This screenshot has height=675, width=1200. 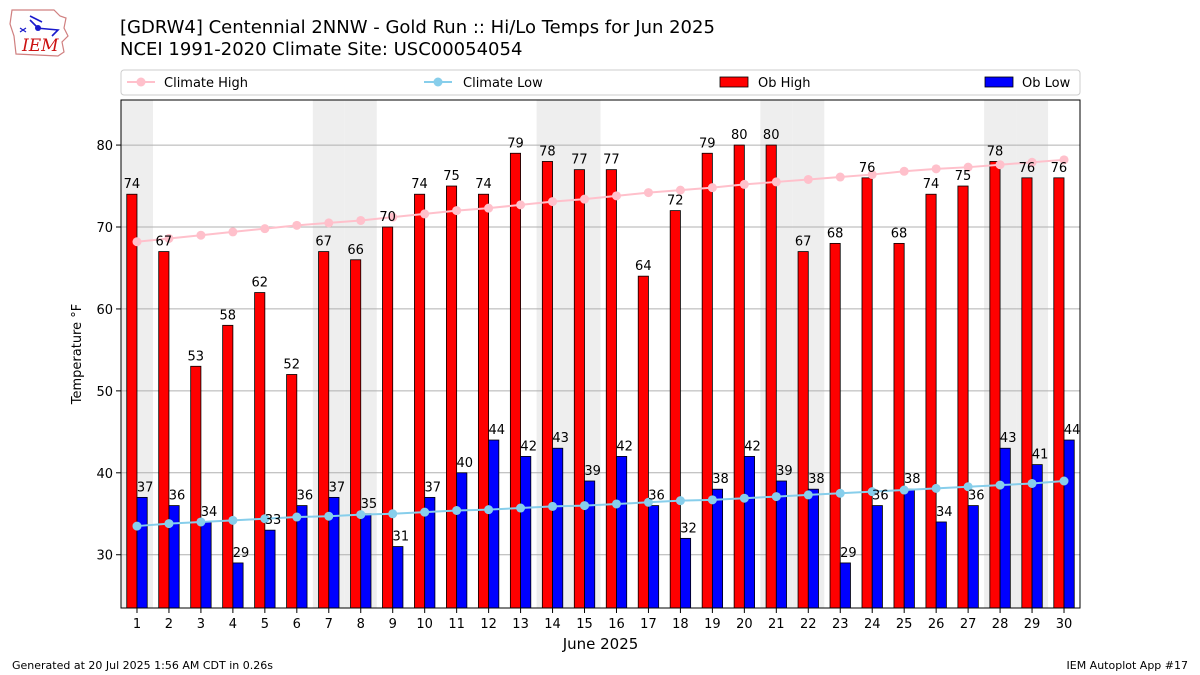 What do you see at coordinates (1046, 83) in the screenshot?
I see `legend-ob-low-label: Ob Low` at bounding box center [1046, 83].